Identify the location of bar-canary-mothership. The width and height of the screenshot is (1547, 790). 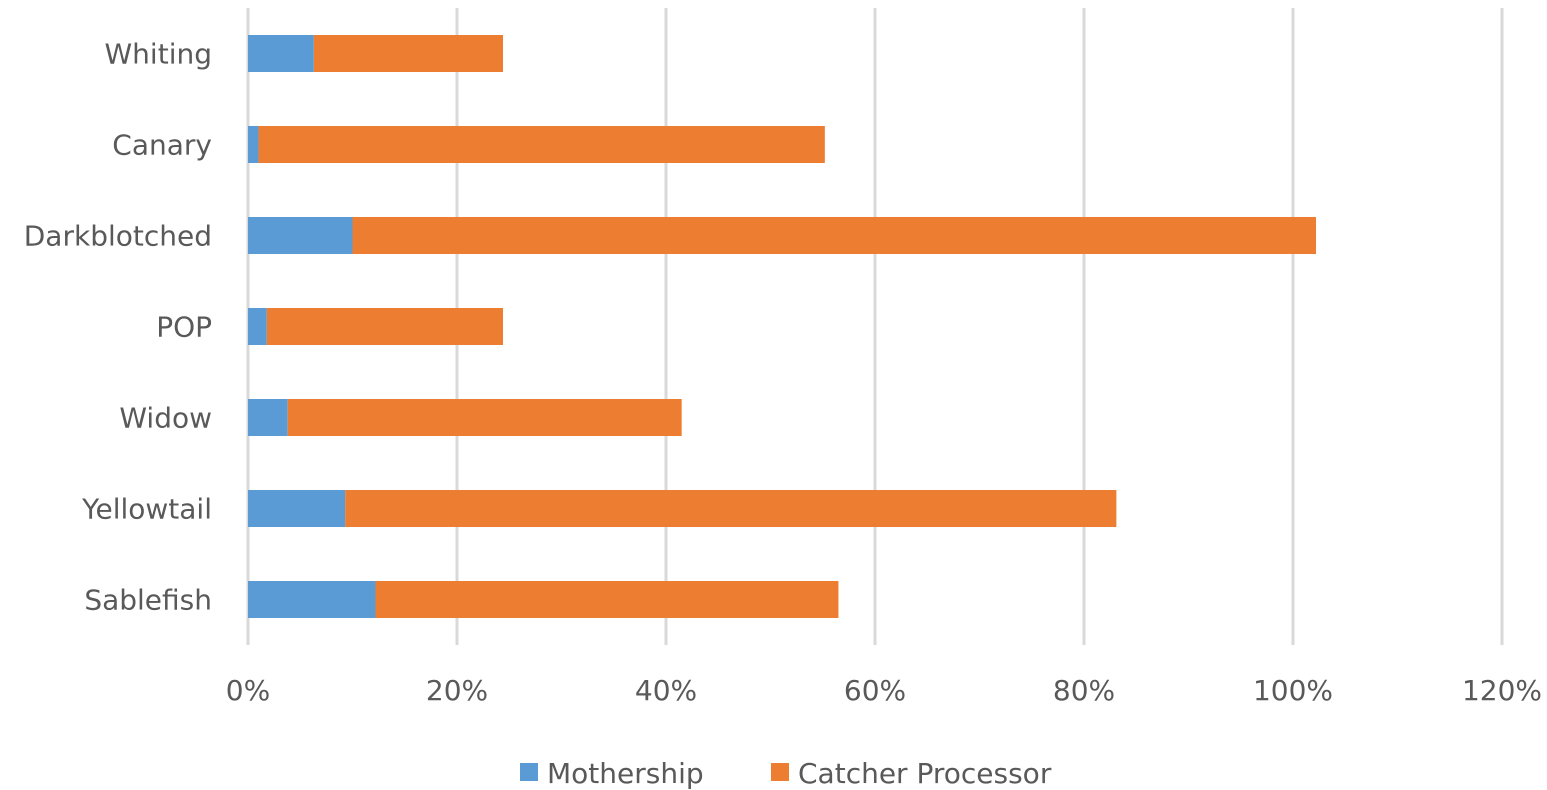
(253, 144).